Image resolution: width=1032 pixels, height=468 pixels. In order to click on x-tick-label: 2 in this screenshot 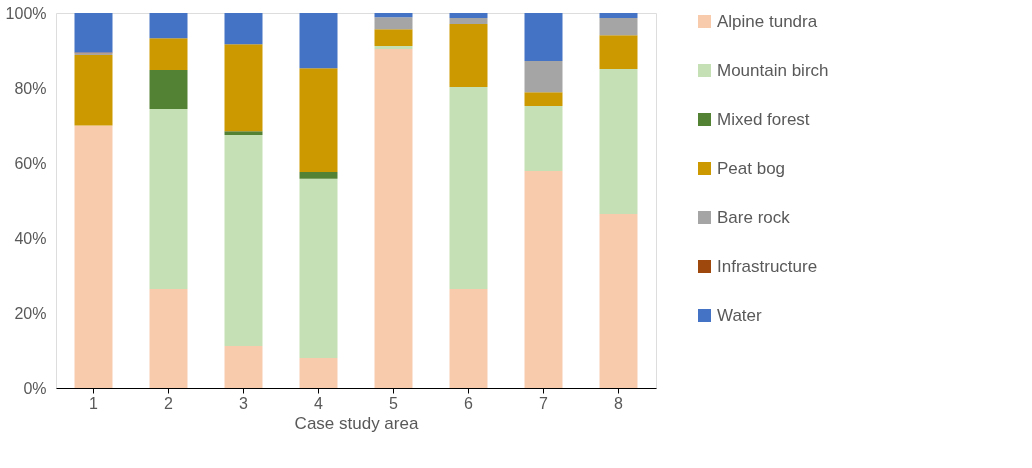, I will do `click(169, 403)`.